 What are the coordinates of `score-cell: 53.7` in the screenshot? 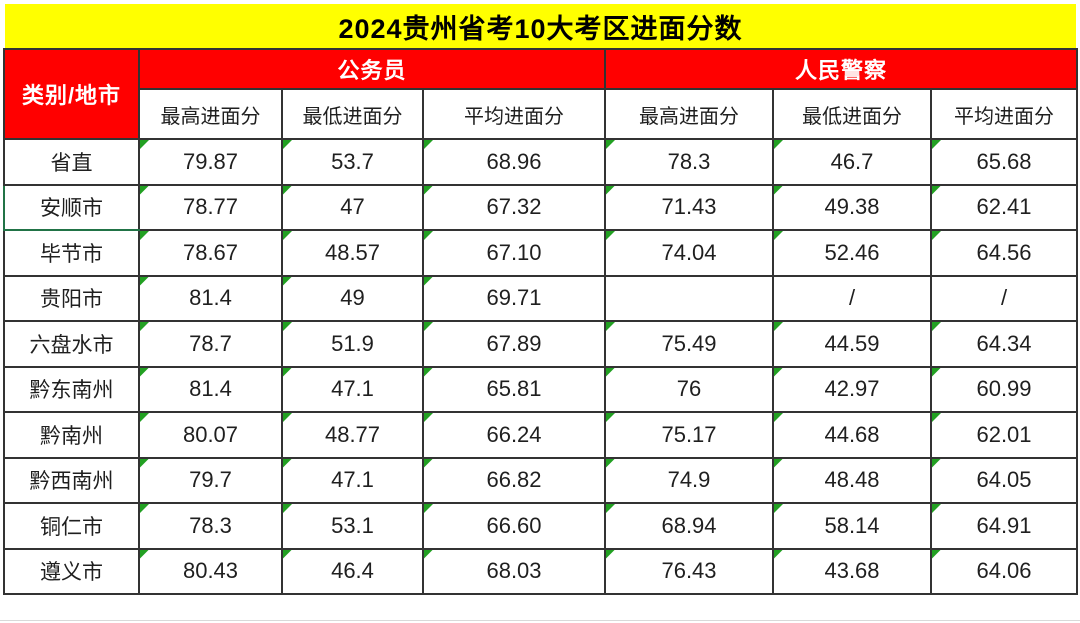 It's located at (352, 162).